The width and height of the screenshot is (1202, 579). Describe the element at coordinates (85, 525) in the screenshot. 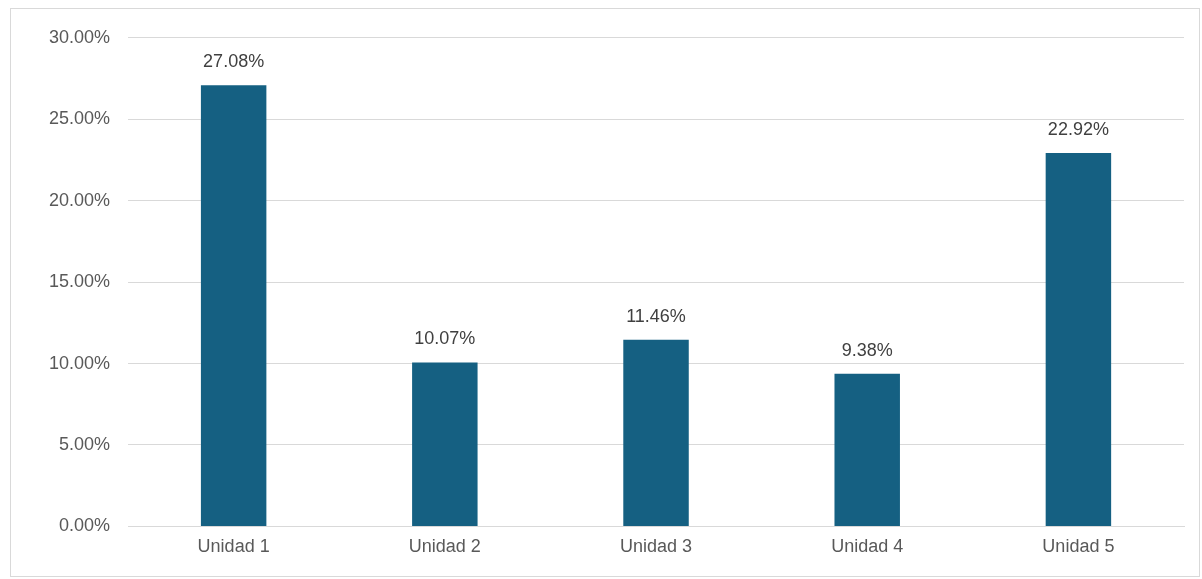

I see `y-tick-label: 0.00%` at that location.